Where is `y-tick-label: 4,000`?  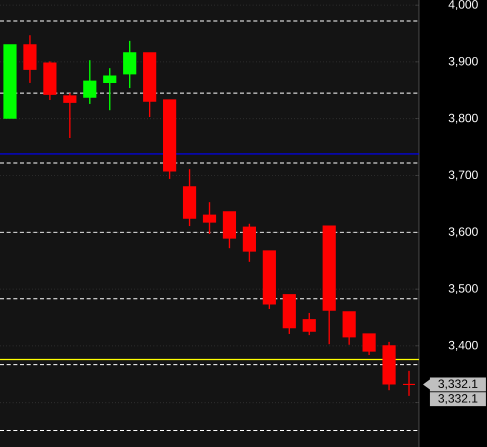
y-tick-label: 4,000 is located at coordinates (463, 5).